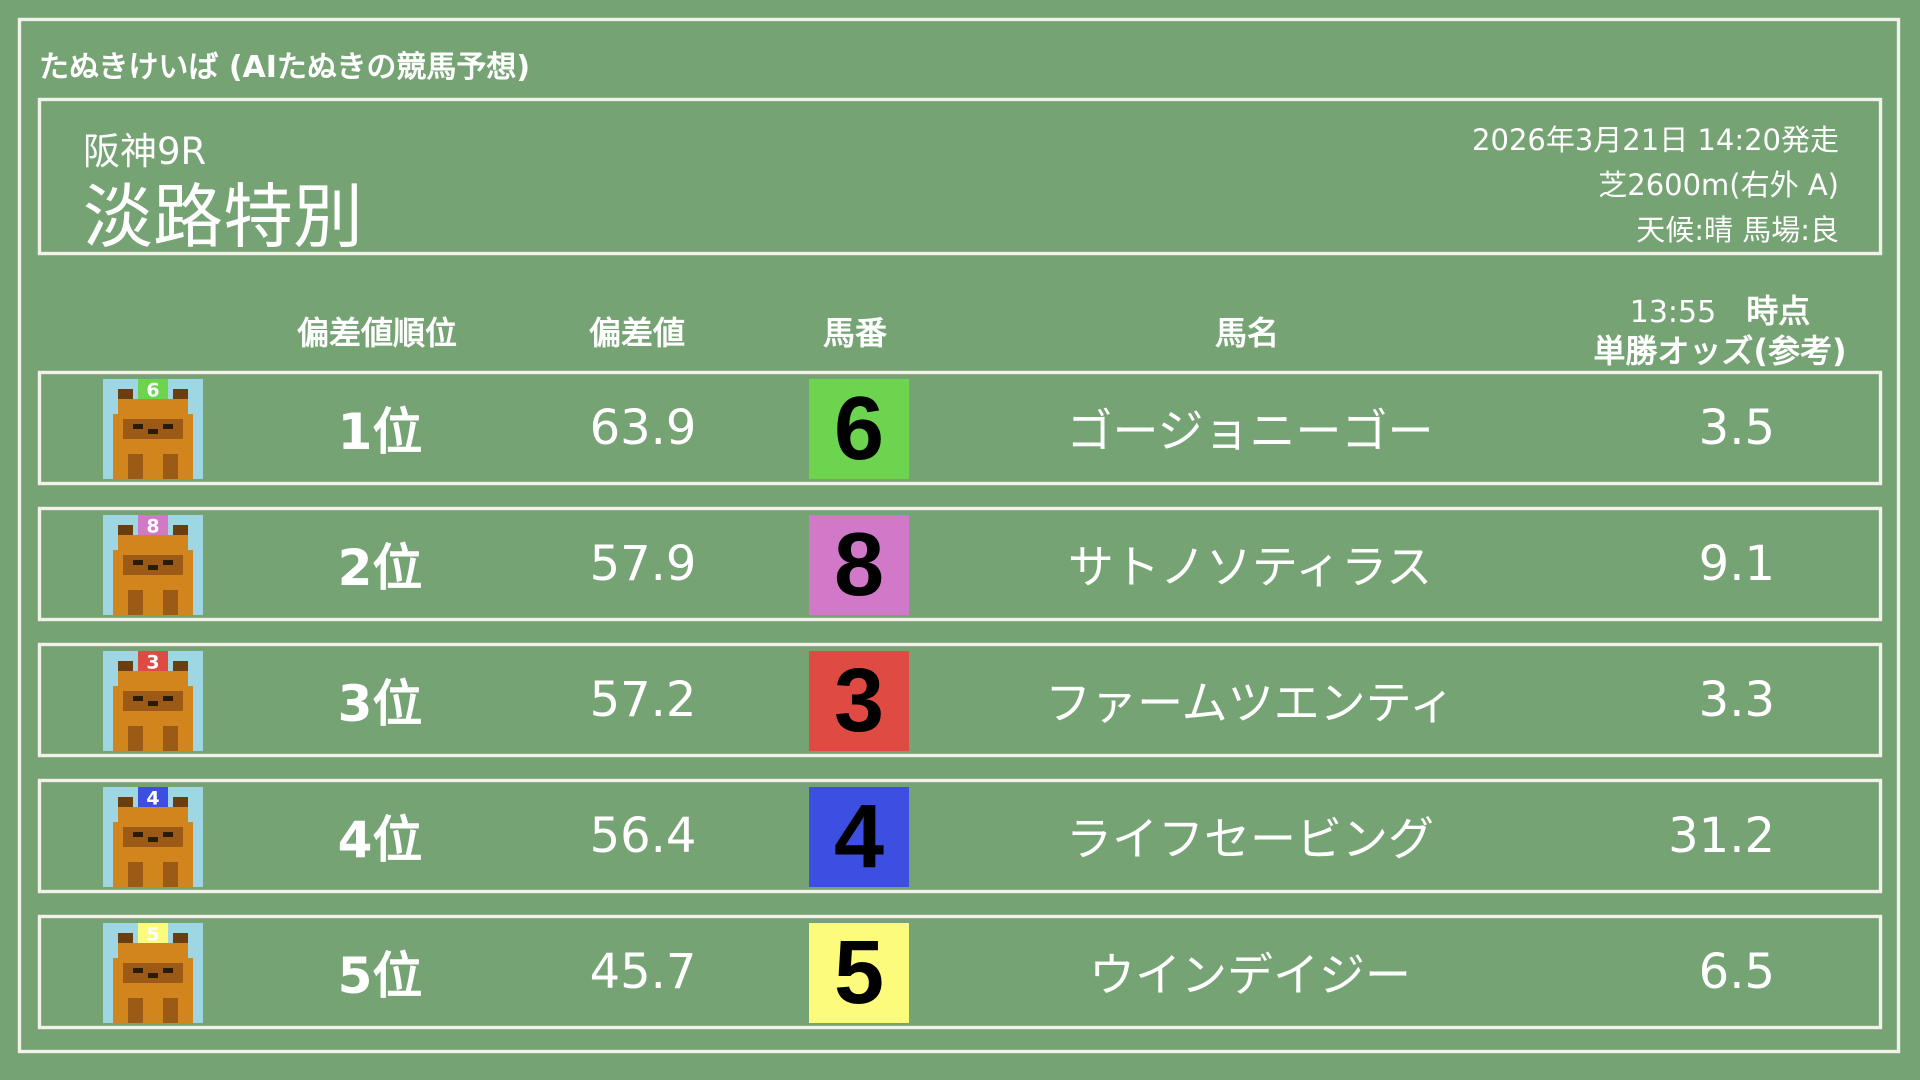 The image size is (1920, 1080). Describe the element at coordinates (153, 837) in the screenshot. I see `tanuki-icon: 4` at that location.